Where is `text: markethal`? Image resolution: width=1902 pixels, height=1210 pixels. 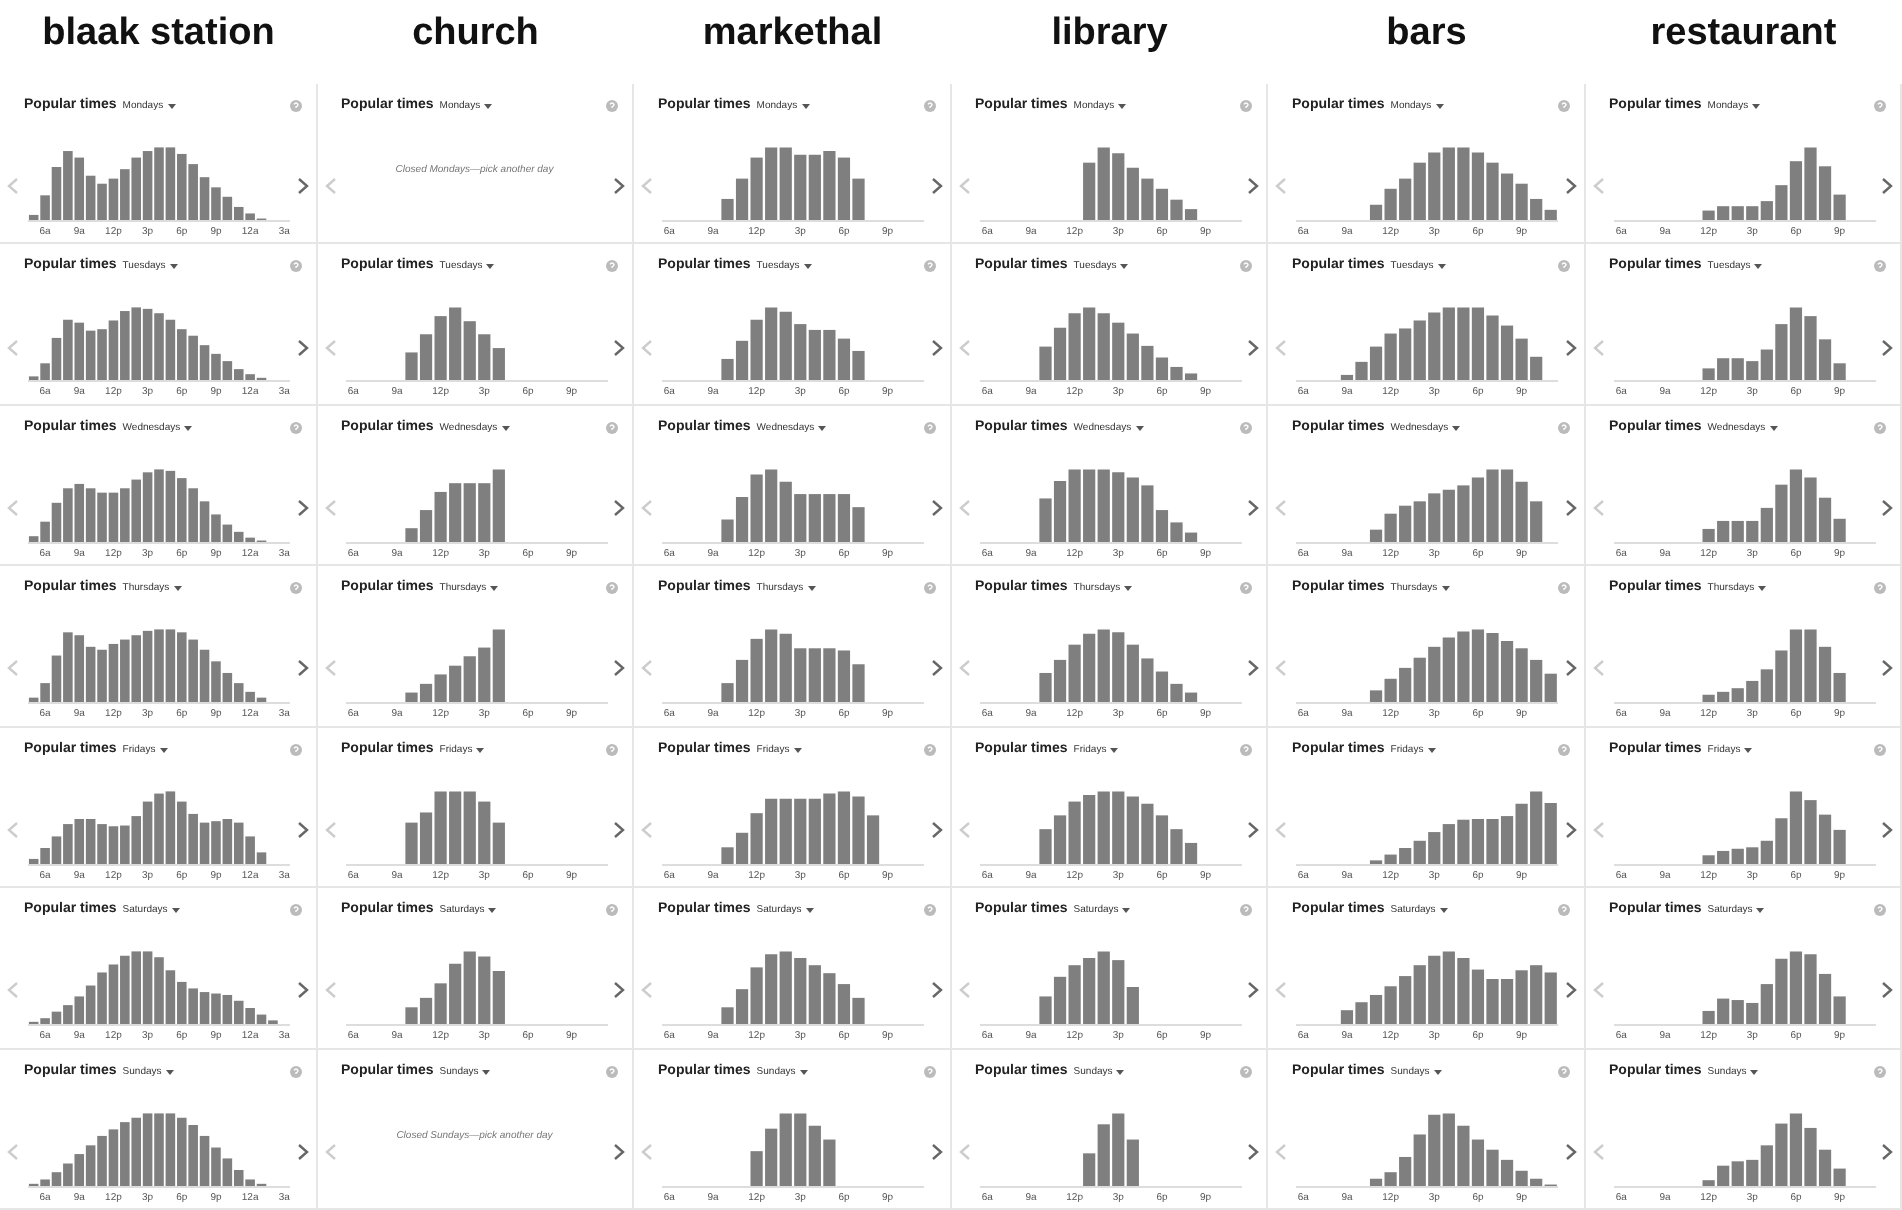 text: markethal is located at coordinates (792, 34).